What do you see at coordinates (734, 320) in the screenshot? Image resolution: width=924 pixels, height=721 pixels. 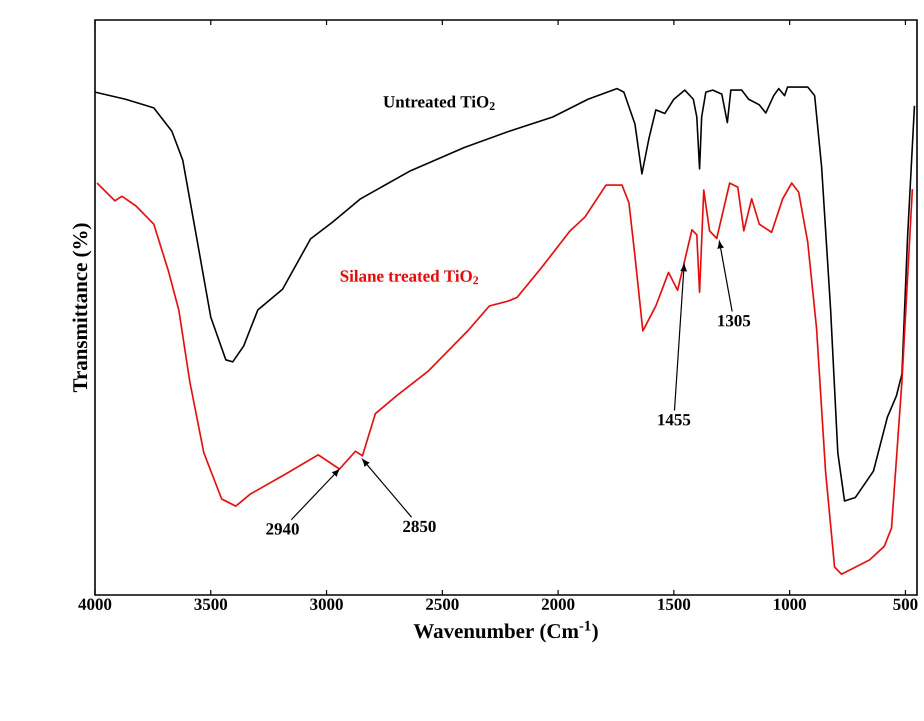 I see `annotation: 1305` at bounding box center [734, 320].